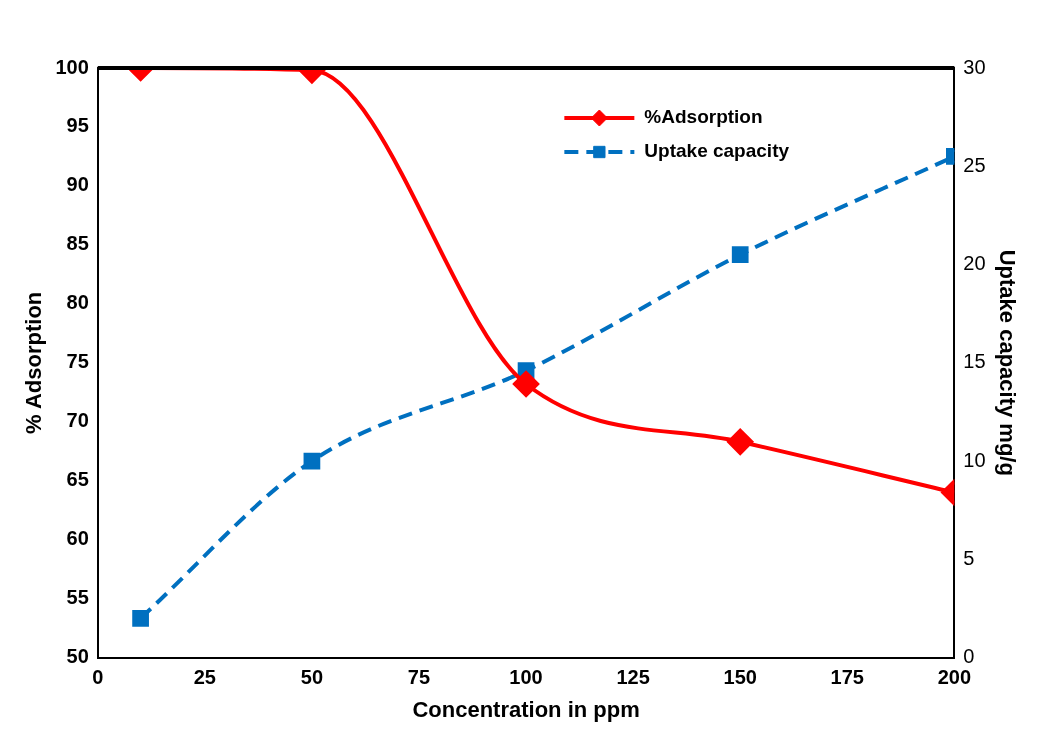 This screenshot has width=1039, height=744. I want to click on x-tick-label: 100, so click(526, 677).